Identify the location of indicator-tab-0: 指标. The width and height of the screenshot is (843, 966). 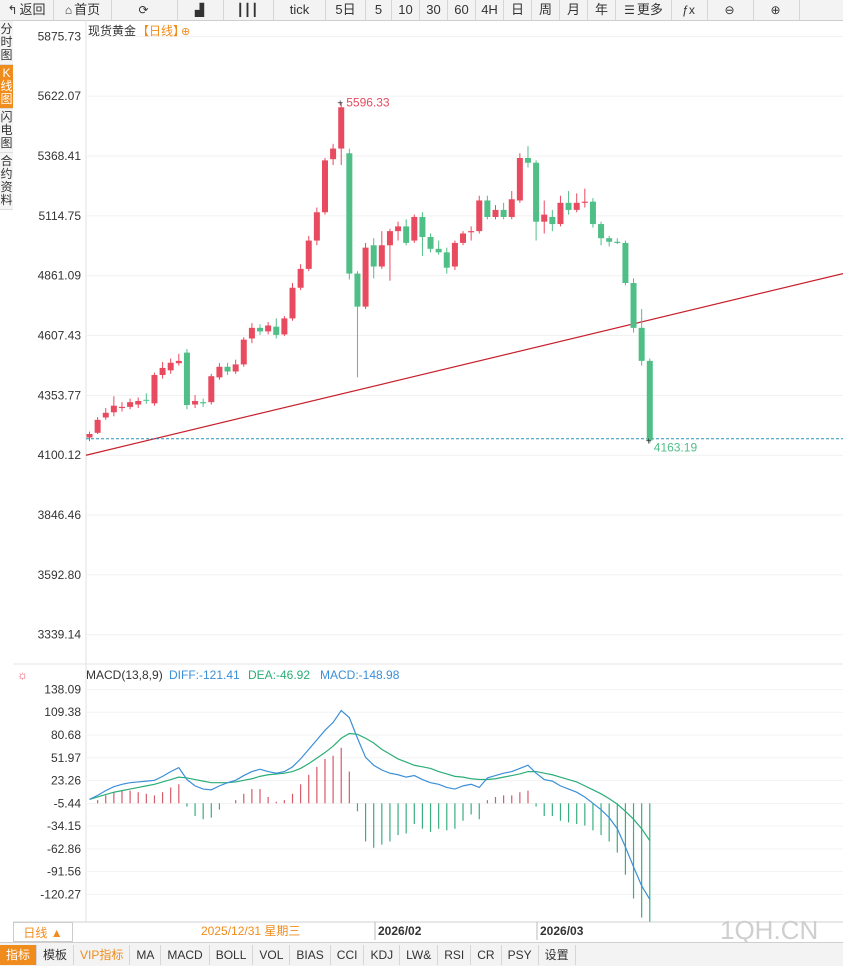
(19, 954).